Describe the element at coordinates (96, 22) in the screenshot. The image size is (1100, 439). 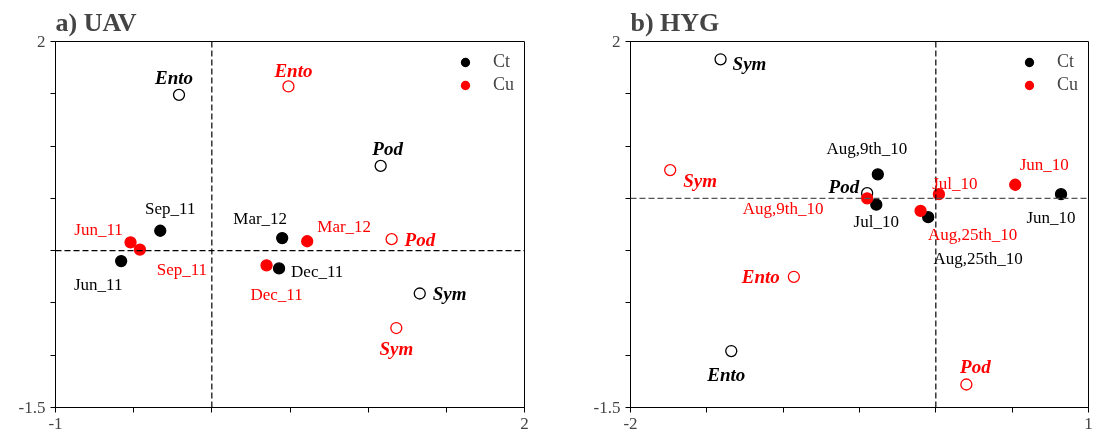
I see `chart-title: a) UAV` at that location.